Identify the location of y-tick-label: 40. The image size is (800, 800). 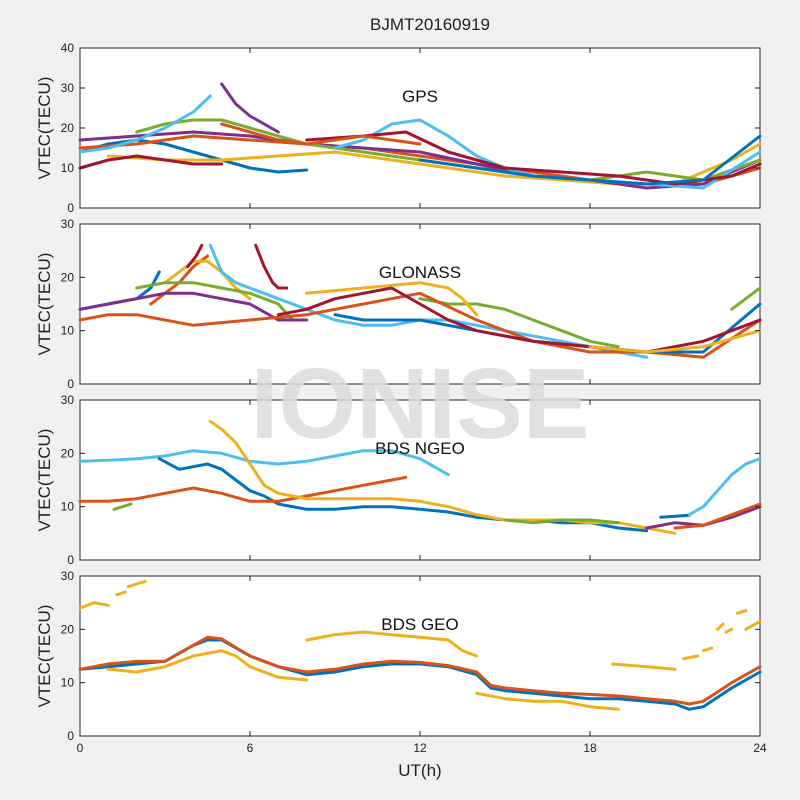
(68, 48).